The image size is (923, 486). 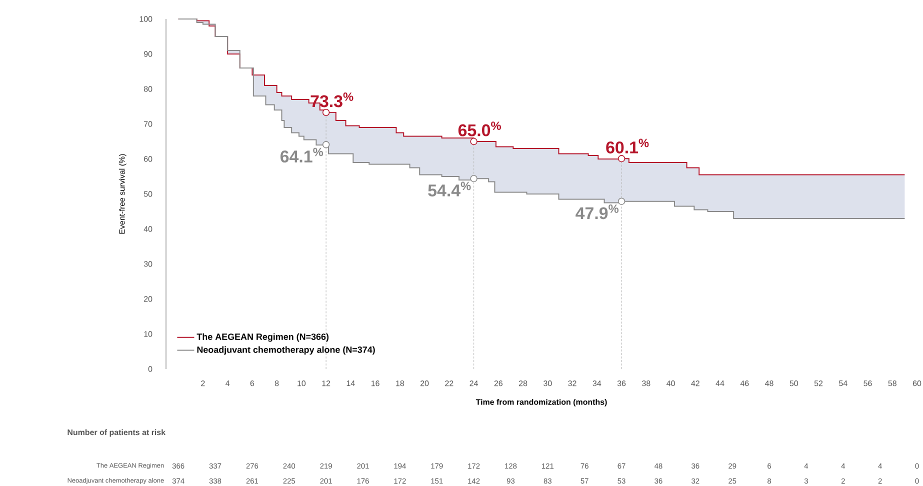 What do you see at coordinates (479, 129) in the screenshot?
I see `annotation: 65.0$^{%}$` at bounding box center [479, 129].